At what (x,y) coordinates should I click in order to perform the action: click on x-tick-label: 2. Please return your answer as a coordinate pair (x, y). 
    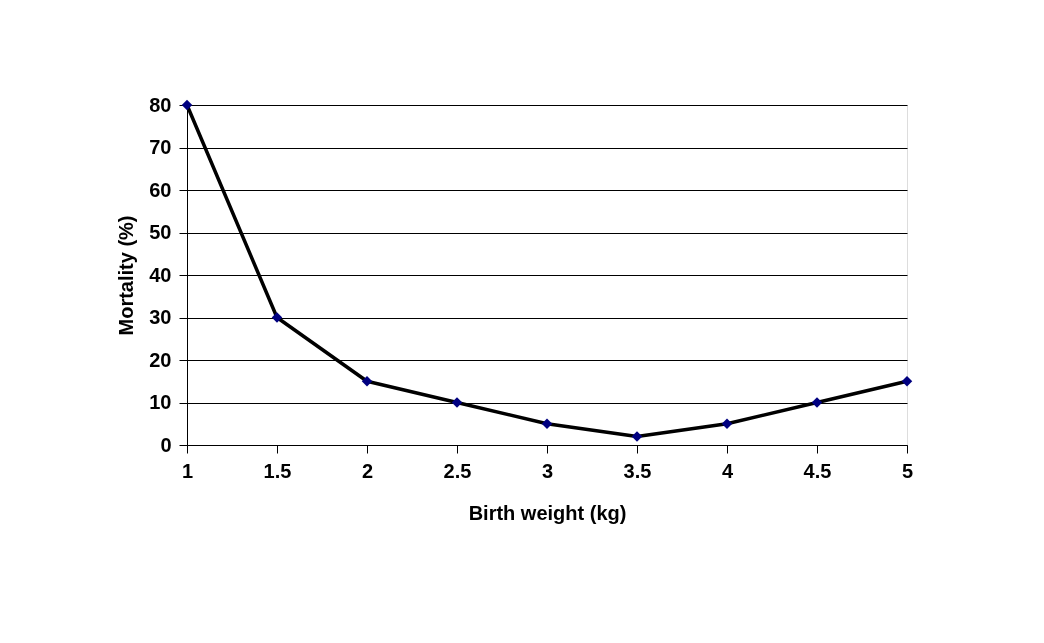
    Looking at the image, I should click on (367, 470).